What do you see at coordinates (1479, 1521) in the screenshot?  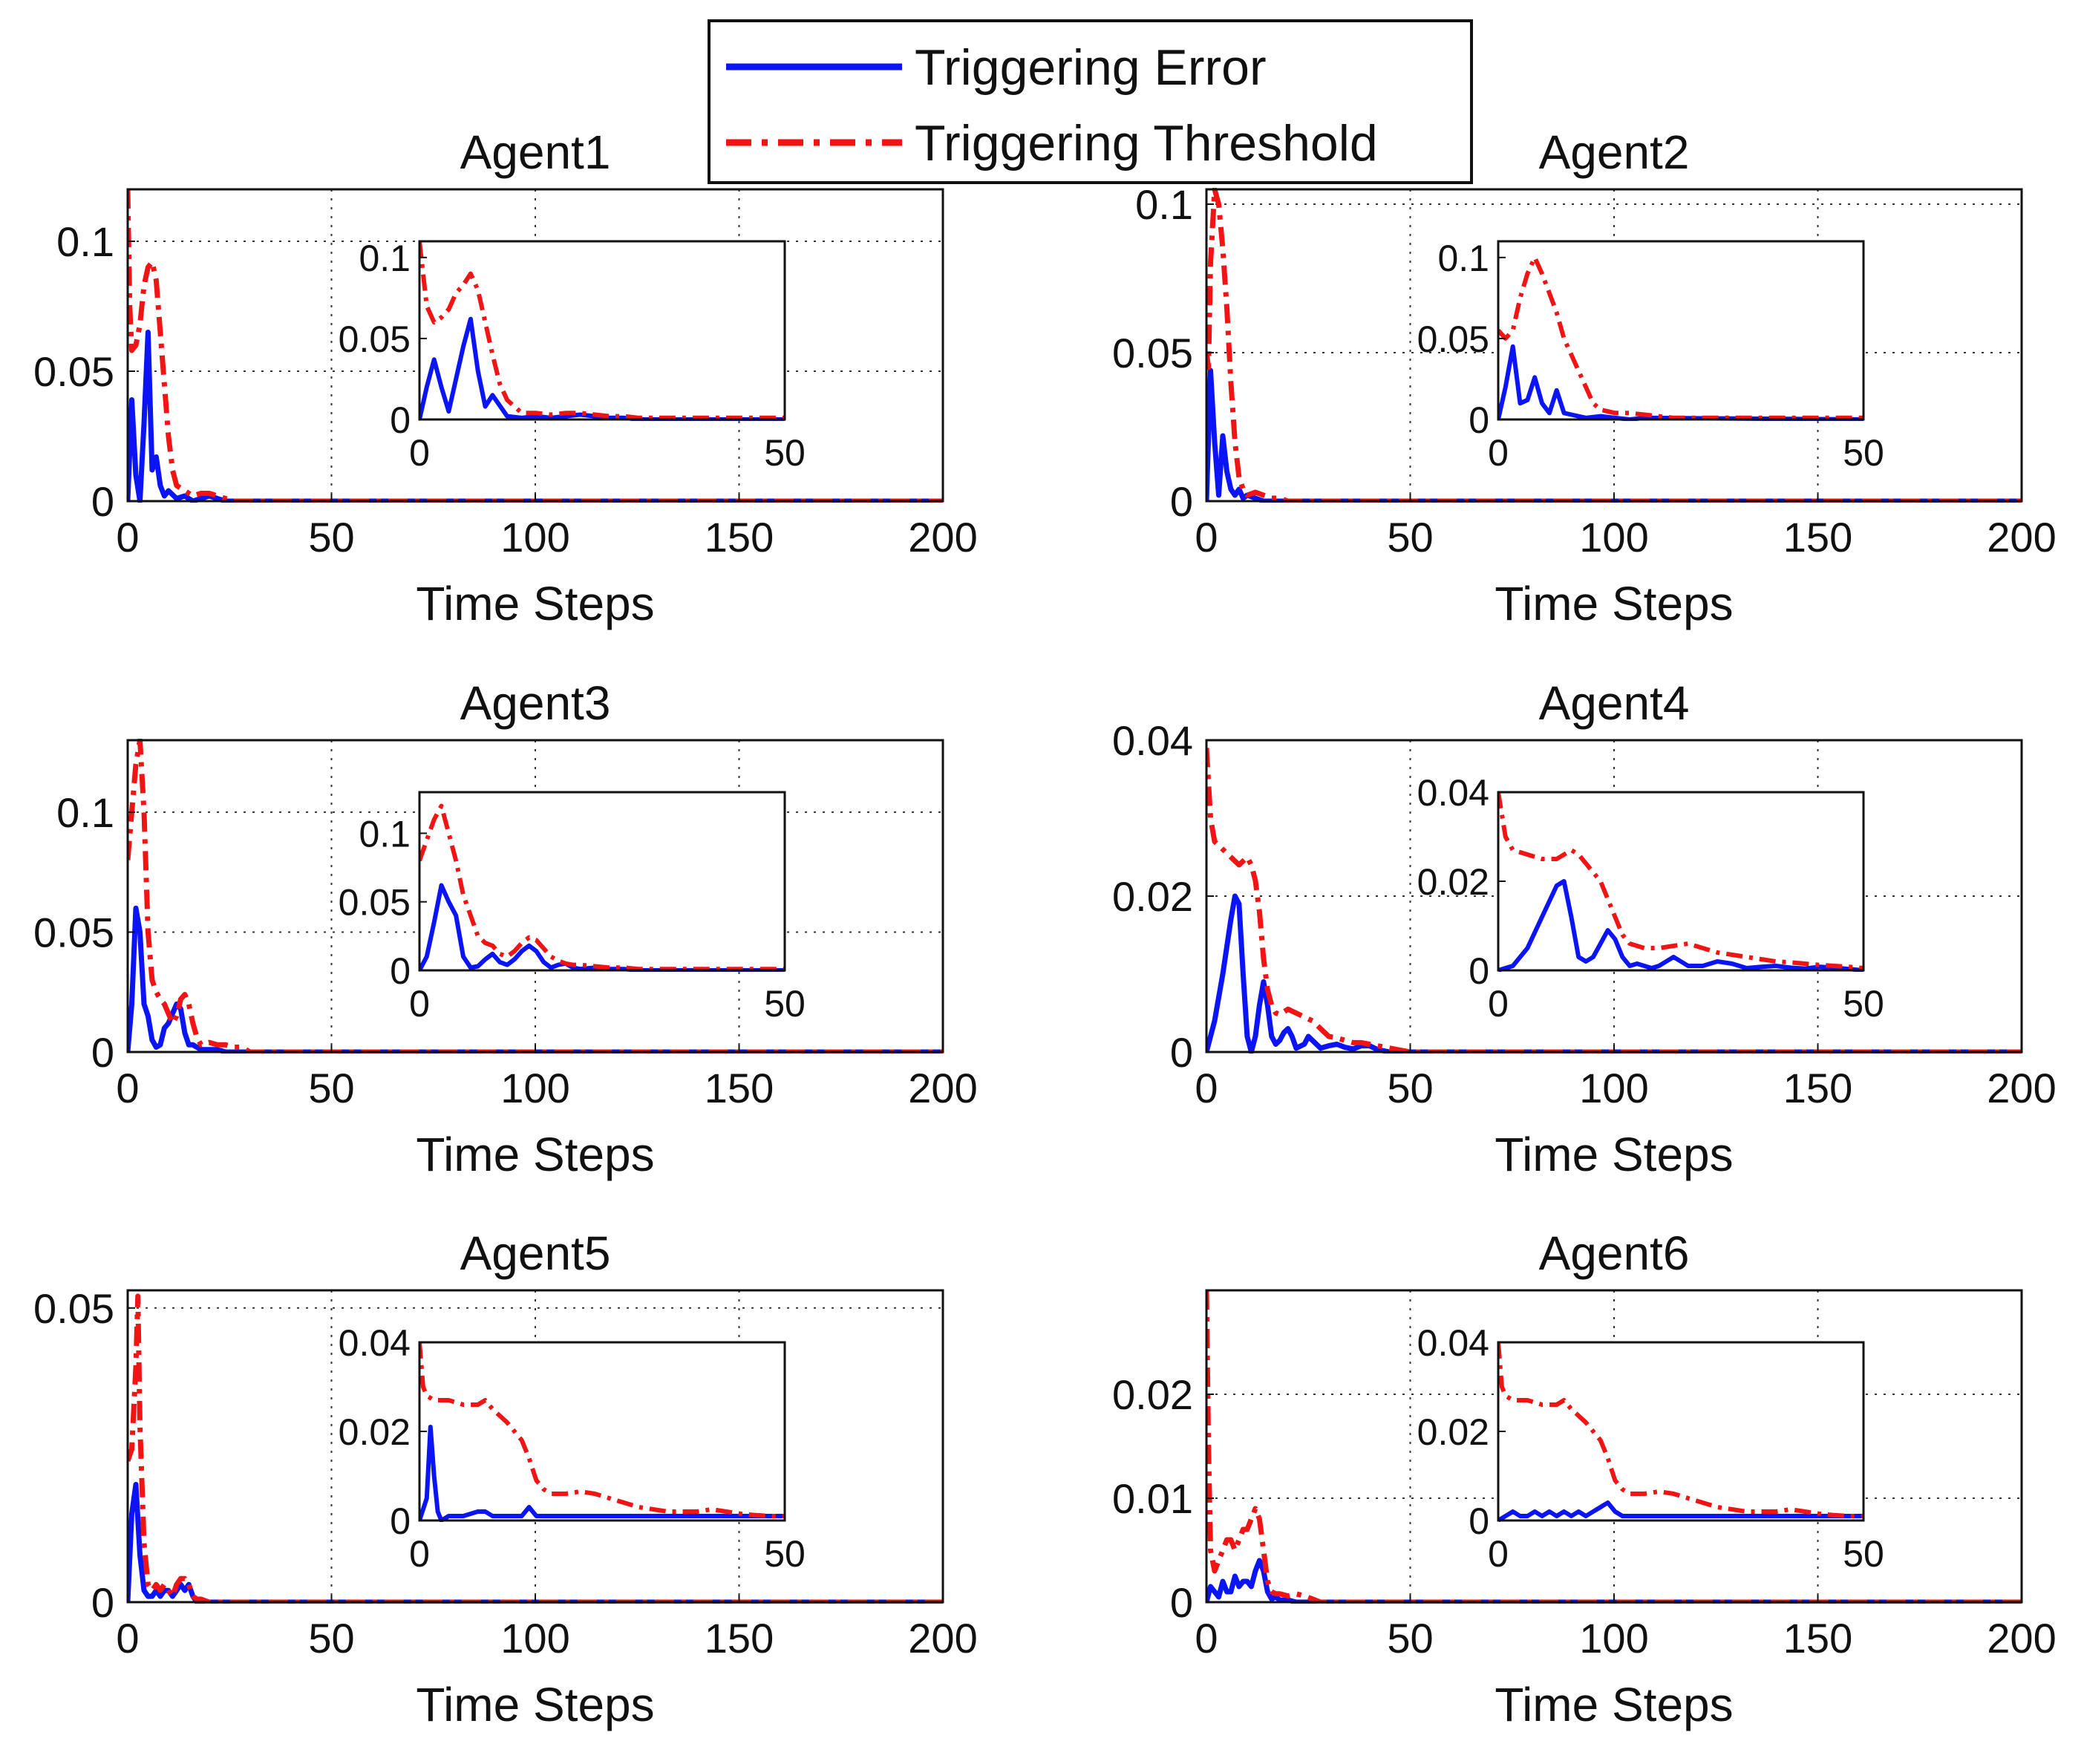 I see `inset6-y-tick-label: 0` at bounding box center [1479, 1521].